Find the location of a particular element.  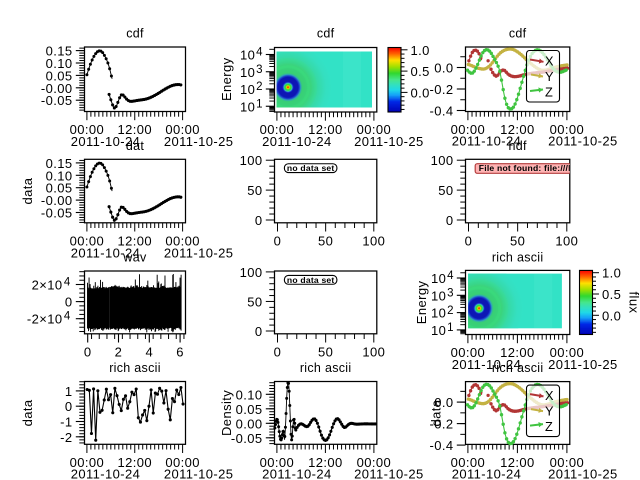

svg-text: 2 is located at coordinates (259, 87).